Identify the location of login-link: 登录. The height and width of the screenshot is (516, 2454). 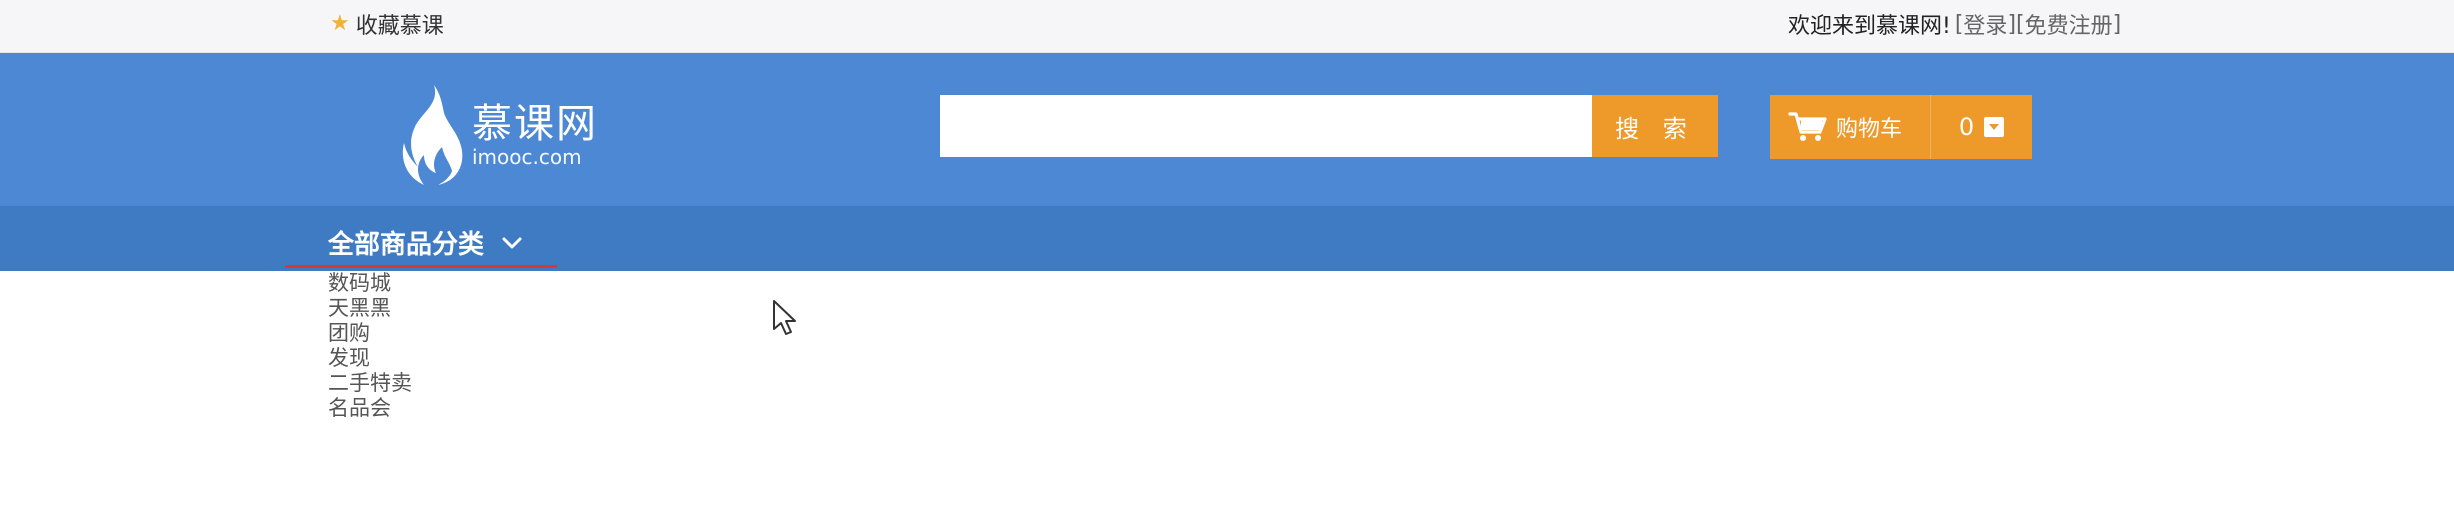
(1985, 26).